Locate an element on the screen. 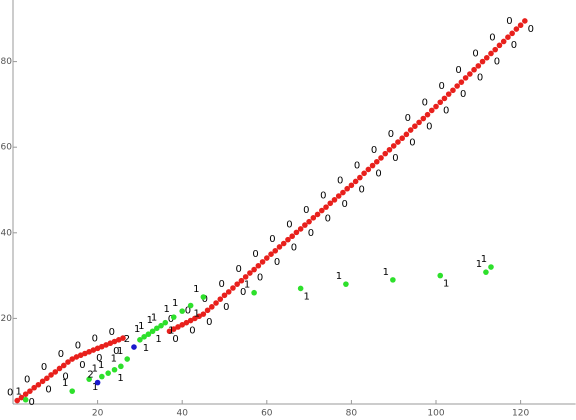  x-tick-label: 120 is located at coordinates (520, 414).